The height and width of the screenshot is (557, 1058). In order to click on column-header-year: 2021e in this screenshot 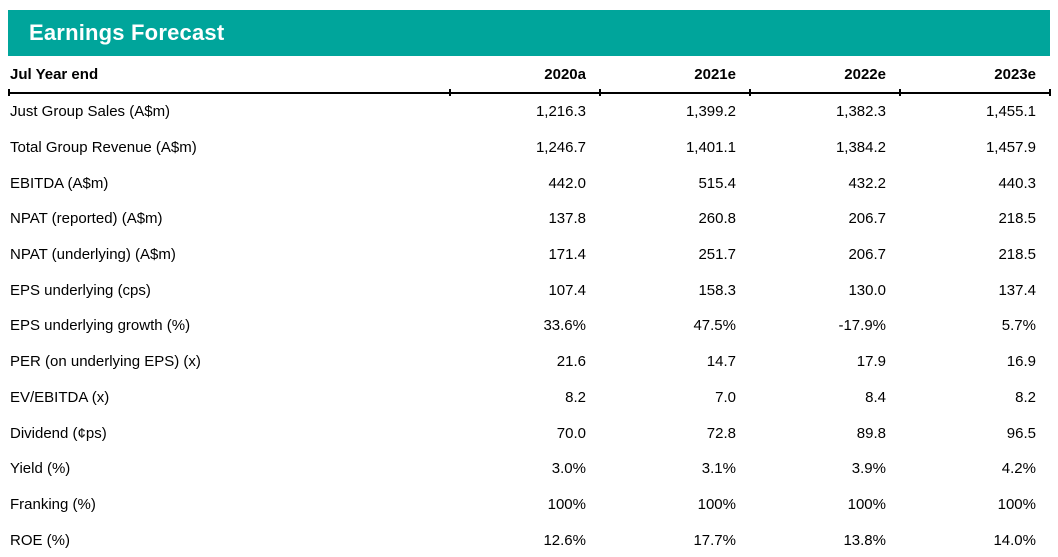, I will do `click(675, 76)`.